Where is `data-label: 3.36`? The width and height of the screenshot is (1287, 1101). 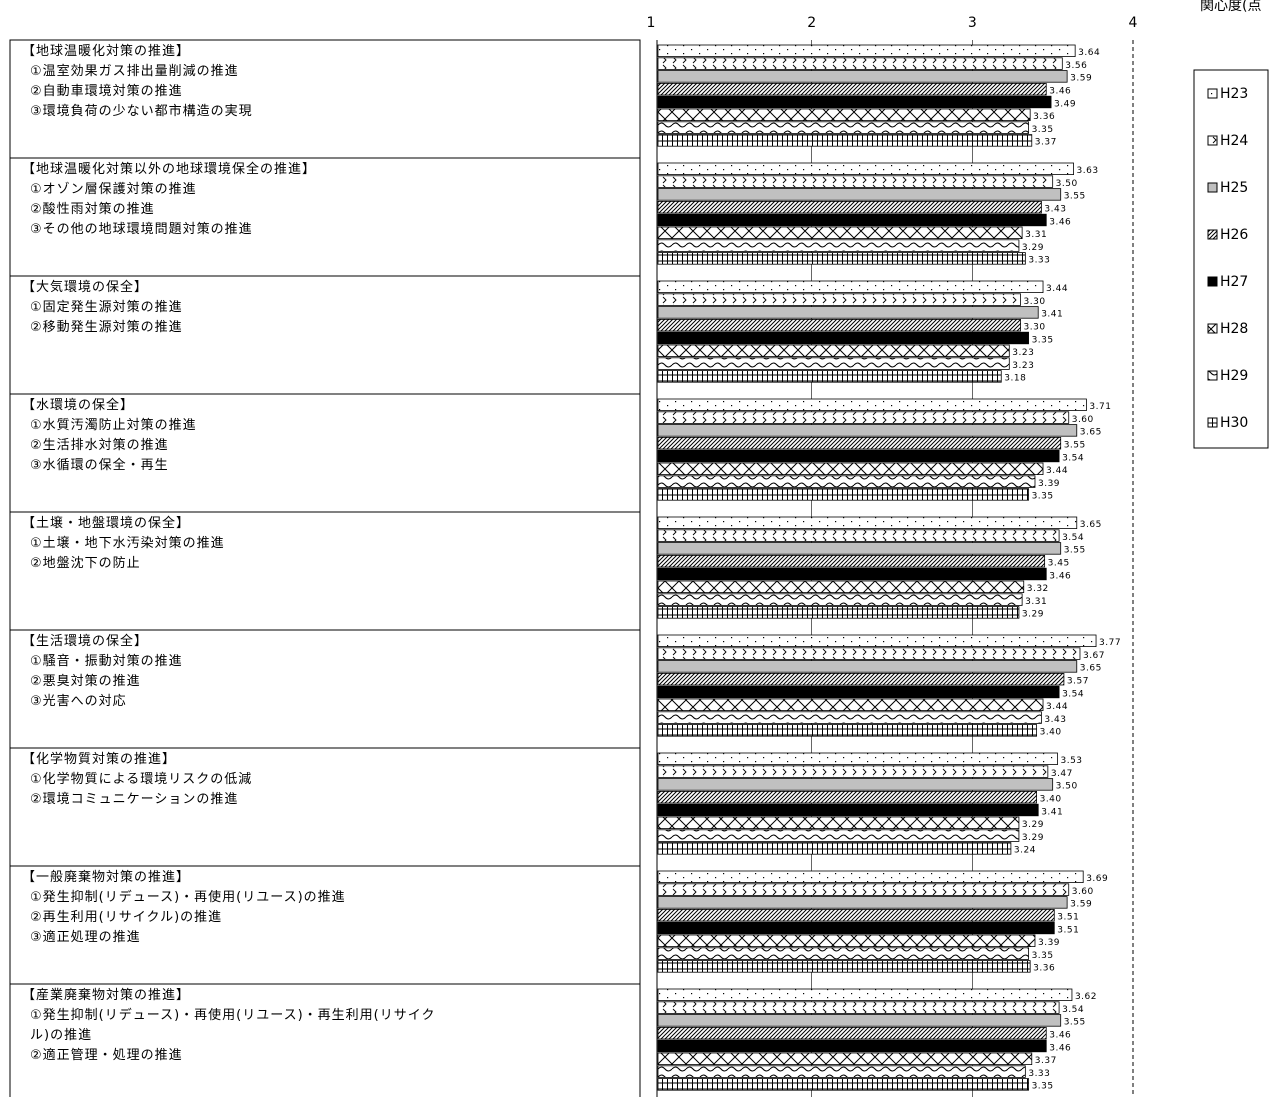 data-label: 3.36 is located at coordinates (1044, 969).